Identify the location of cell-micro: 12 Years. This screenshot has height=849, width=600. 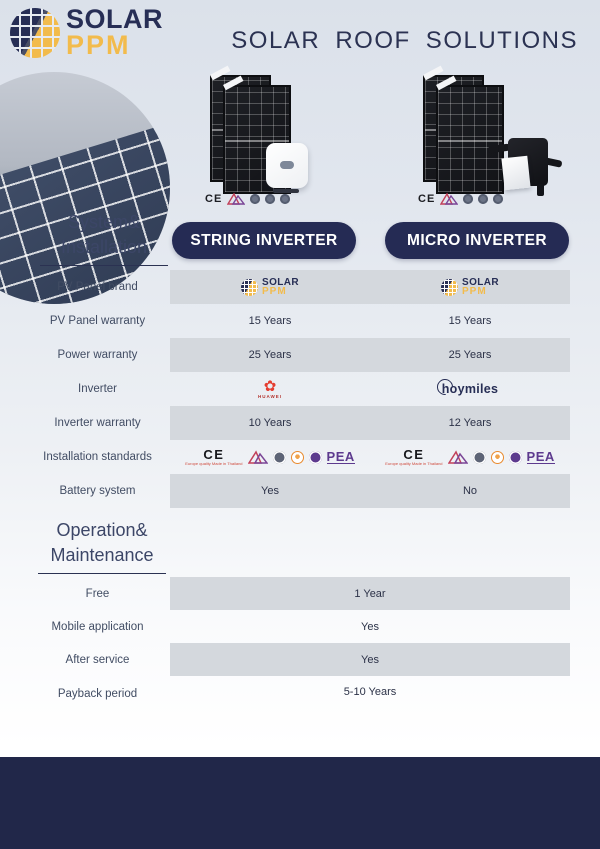
(470, 423).